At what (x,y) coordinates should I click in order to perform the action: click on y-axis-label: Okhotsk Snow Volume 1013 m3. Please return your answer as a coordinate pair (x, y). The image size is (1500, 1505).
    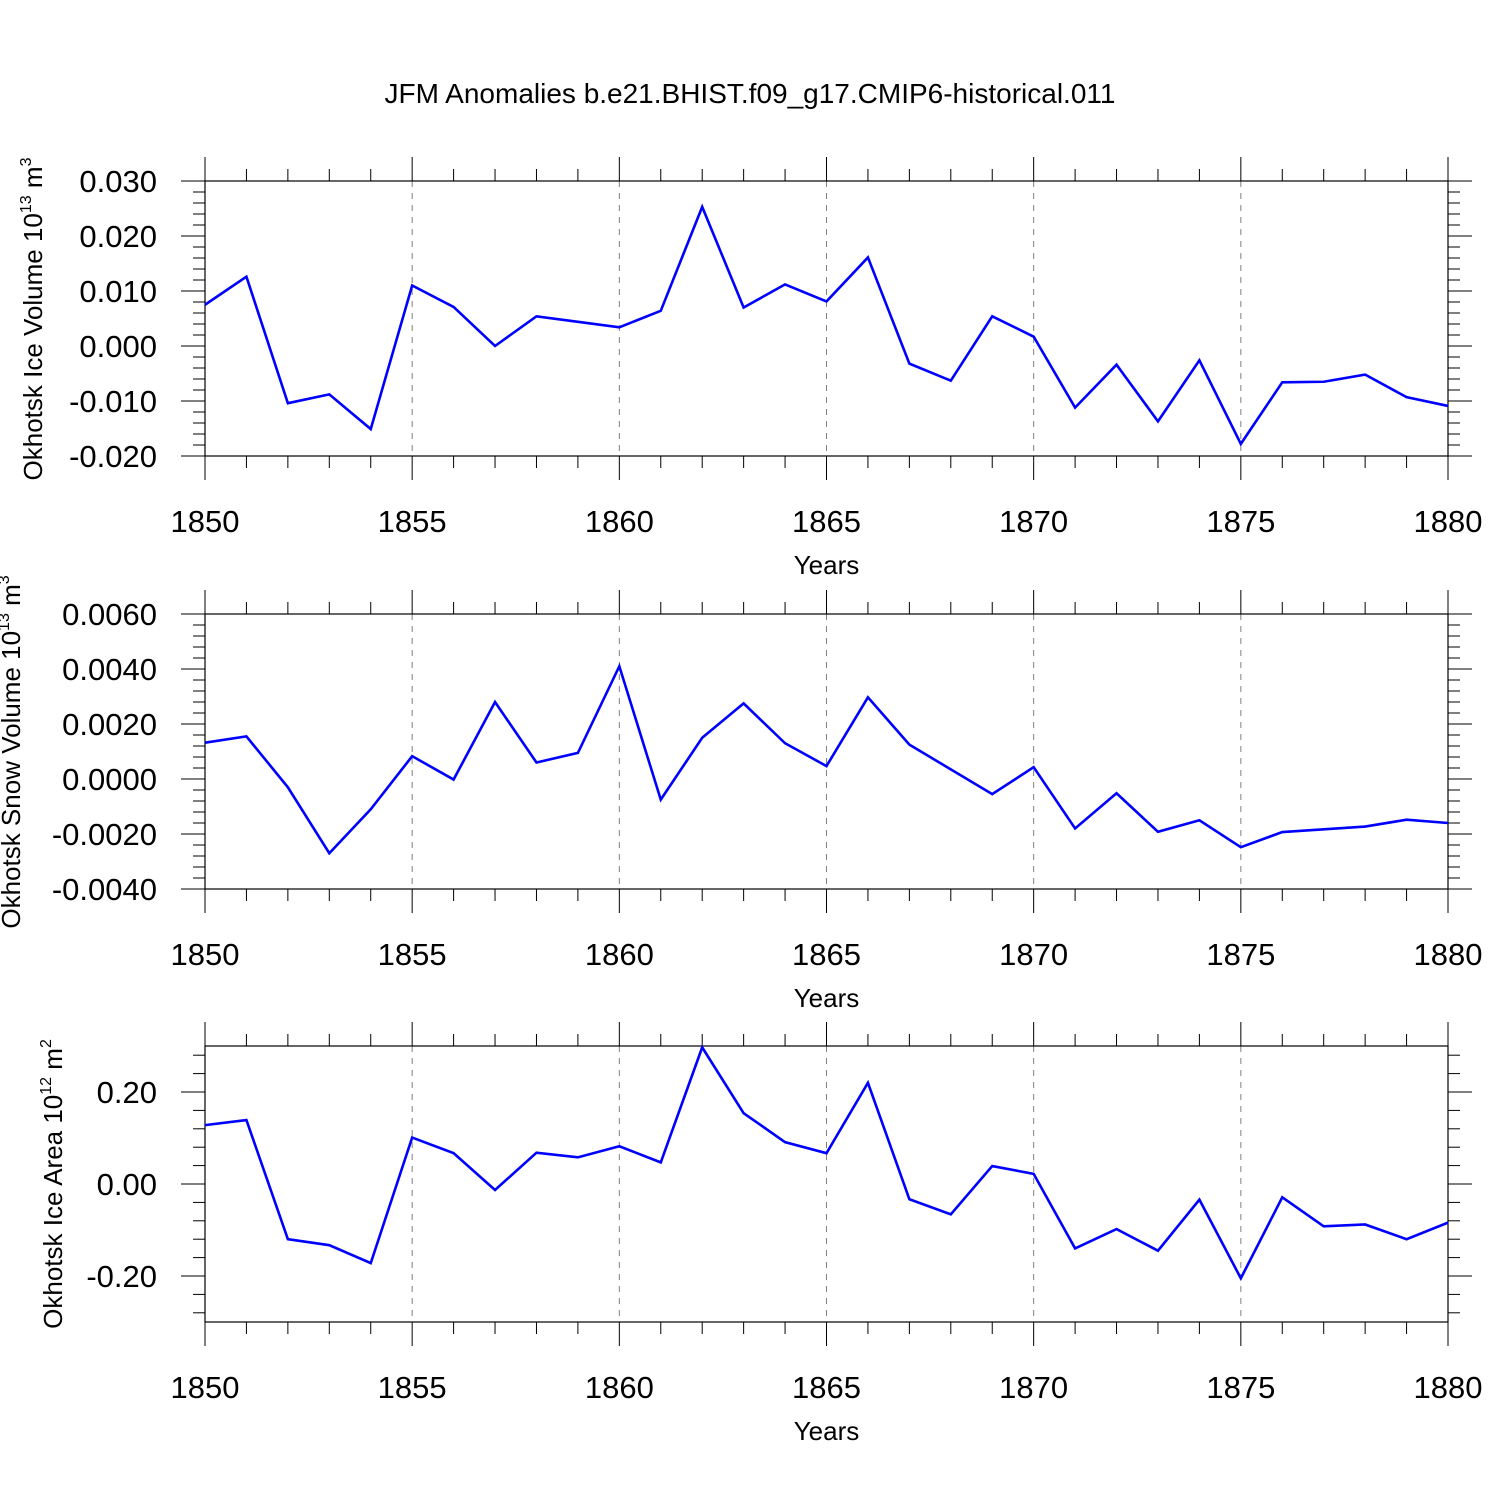
    Looking at the image, I should click on (13, 751).